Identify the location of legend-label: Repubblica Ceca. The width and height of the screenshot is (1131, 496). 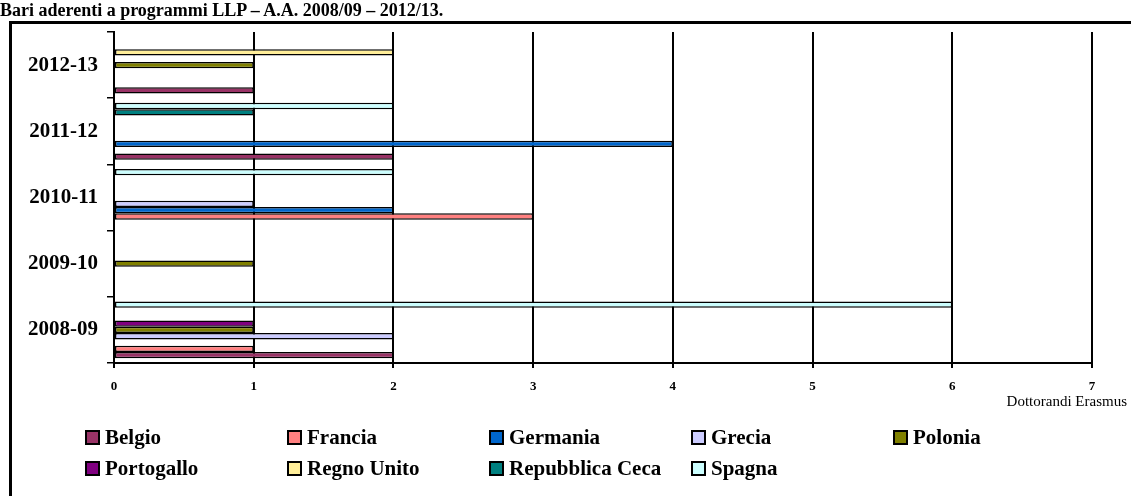
(585, 468).